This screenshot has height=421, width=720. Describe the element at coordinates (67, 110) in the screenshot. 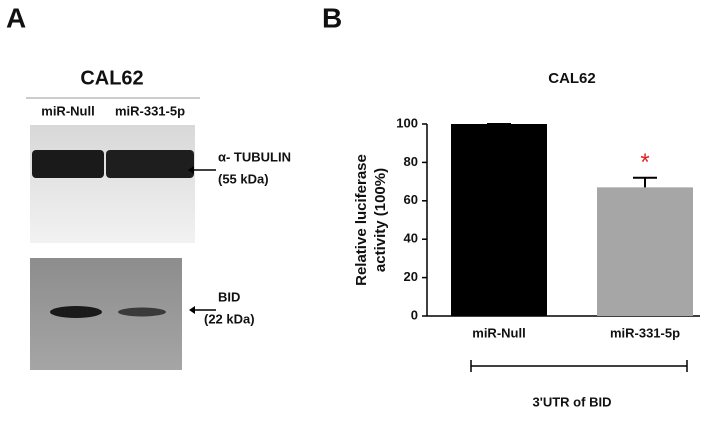

I see `lane-label: miR-Null` at that location.